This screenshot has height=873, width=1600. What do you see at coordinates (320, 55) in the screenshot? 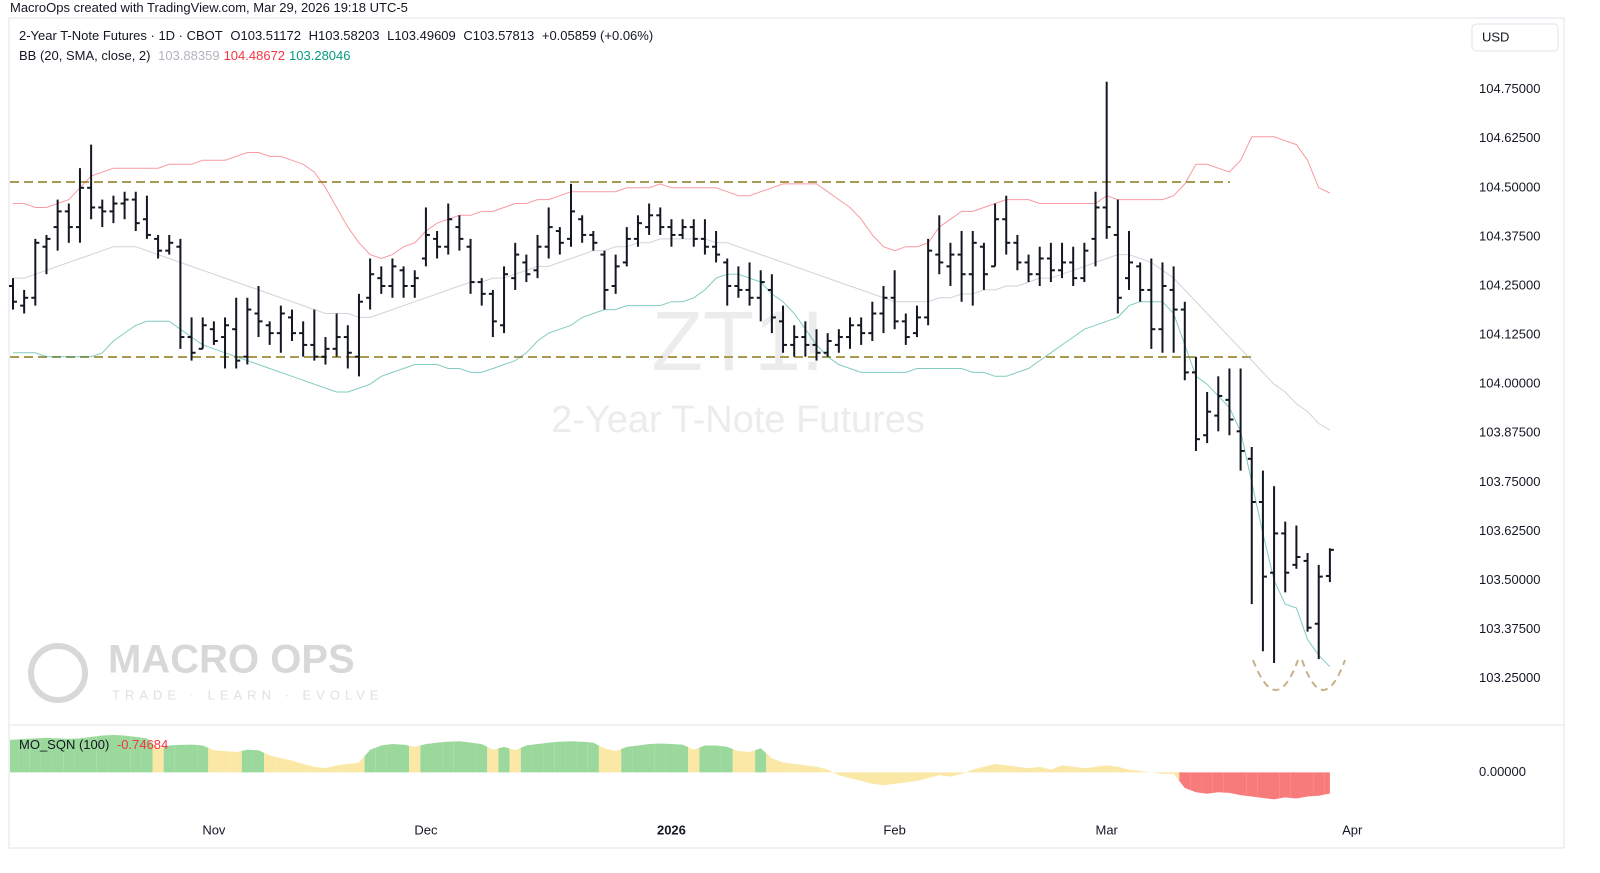
I see `indicator-value: 103.28046` at bounding box center [320, 55].